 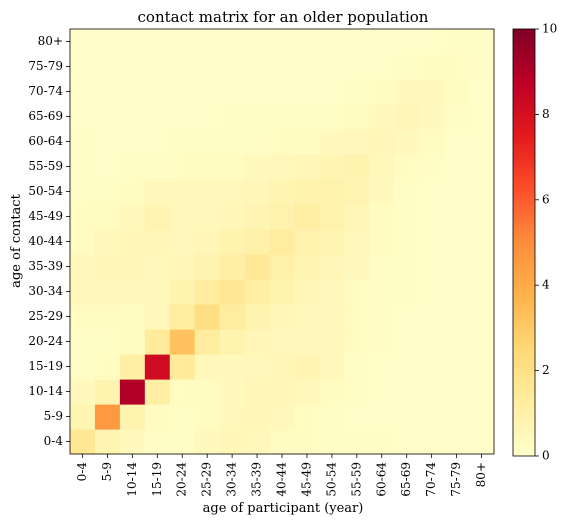 I want to click on x-tick-label: 25-29, so click(x=207, y=479).